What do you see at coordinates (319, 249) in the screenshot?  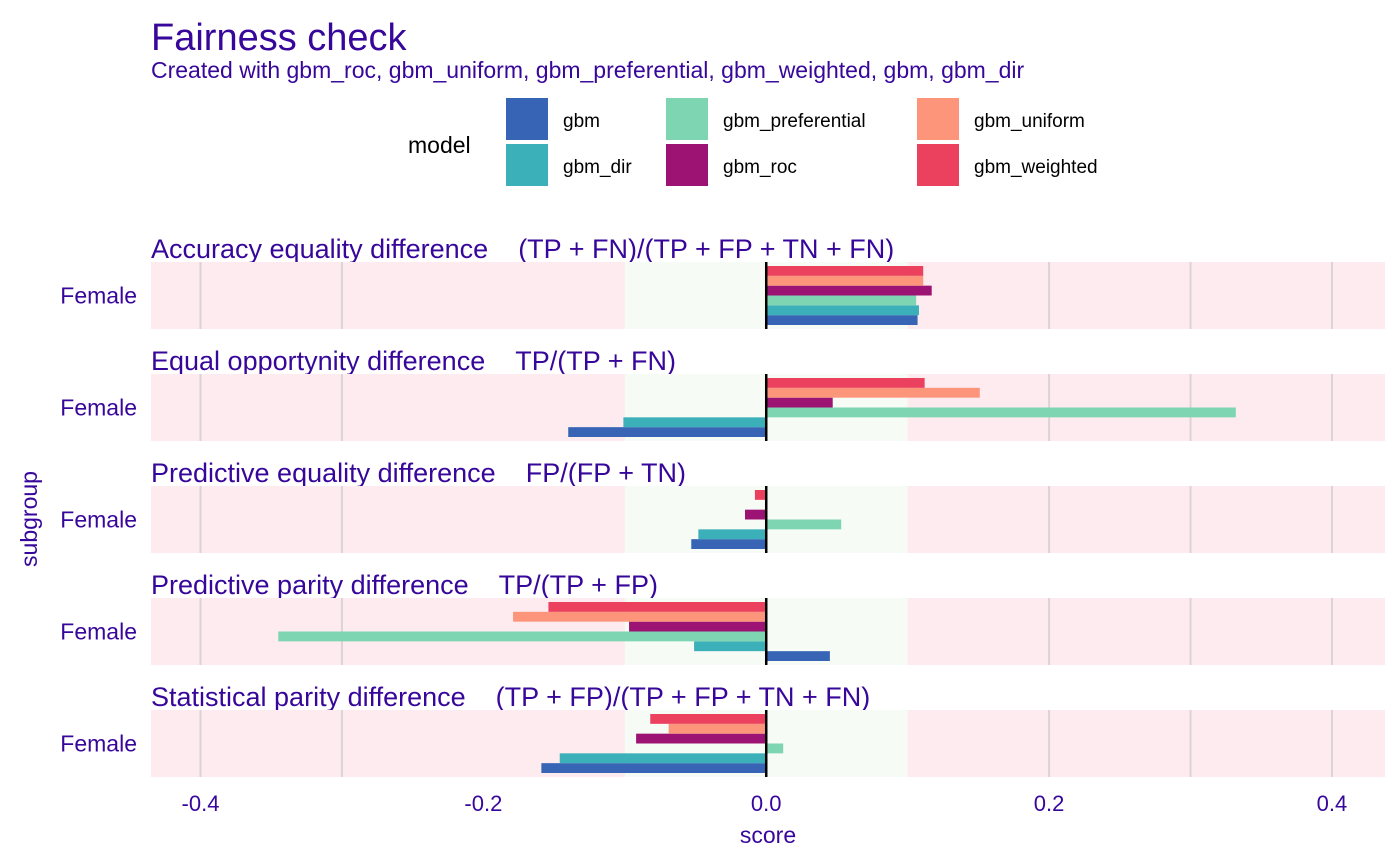 I see `panel-metric: Accuracy equality difference` at bounding box center [319, 249].